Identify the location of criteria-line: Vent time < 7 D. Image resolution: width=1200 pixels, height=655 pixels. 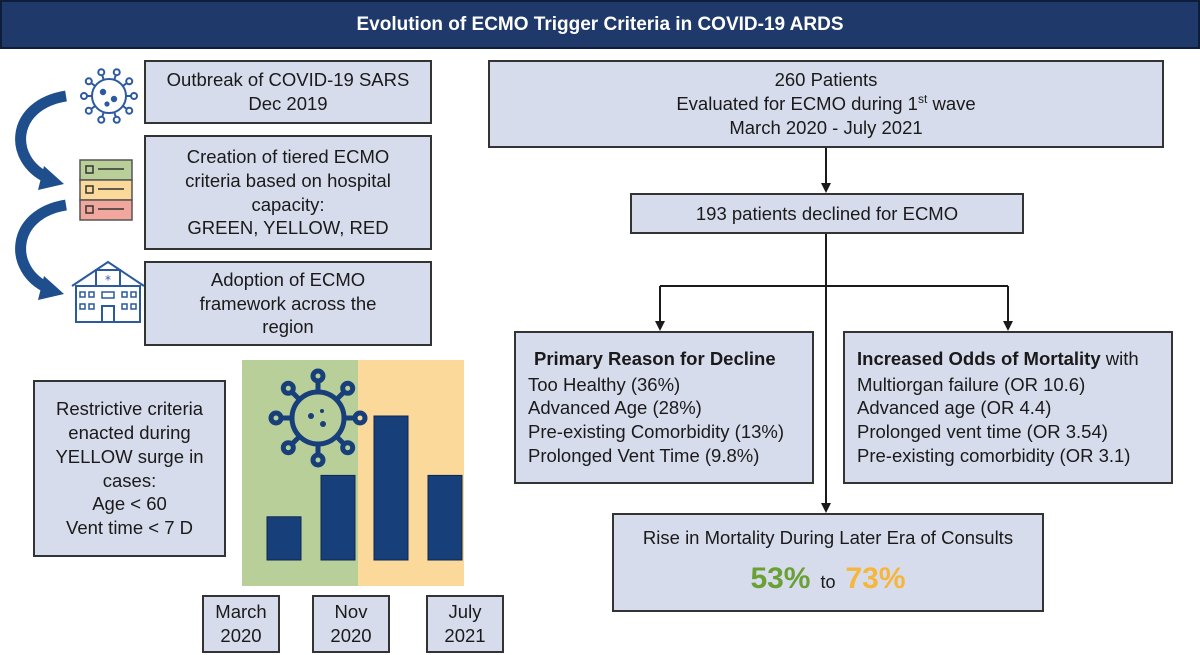
(129, 527).